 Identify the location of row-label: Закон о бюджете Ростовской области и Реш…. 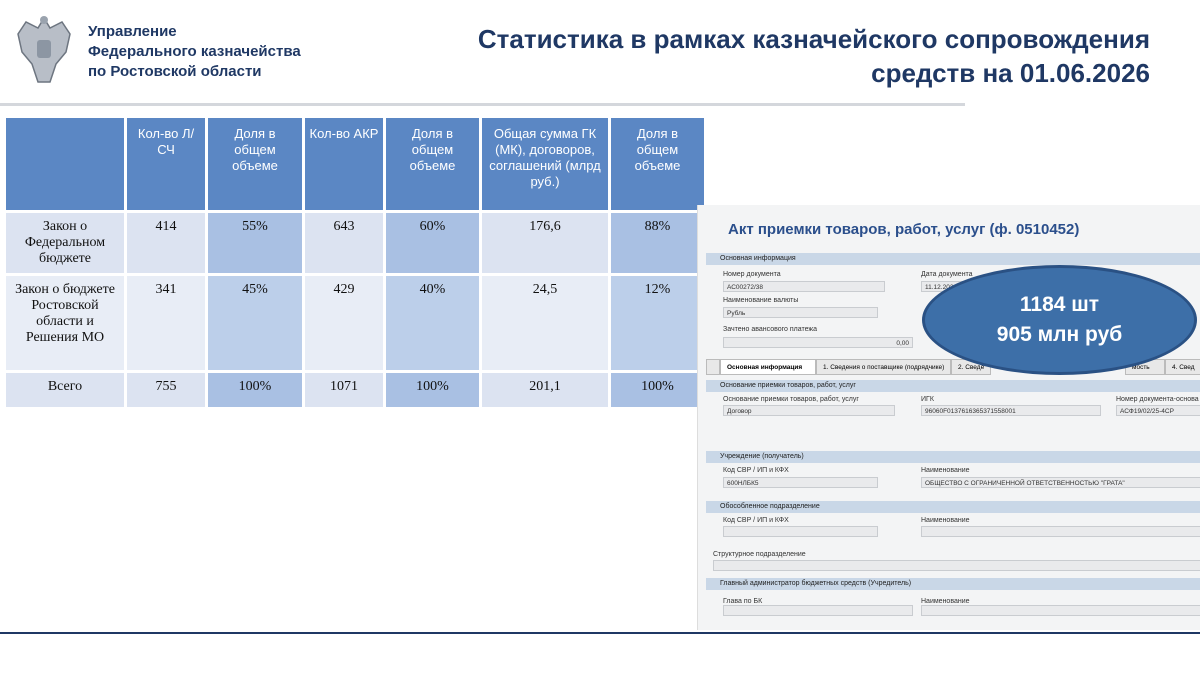
(65, 323).